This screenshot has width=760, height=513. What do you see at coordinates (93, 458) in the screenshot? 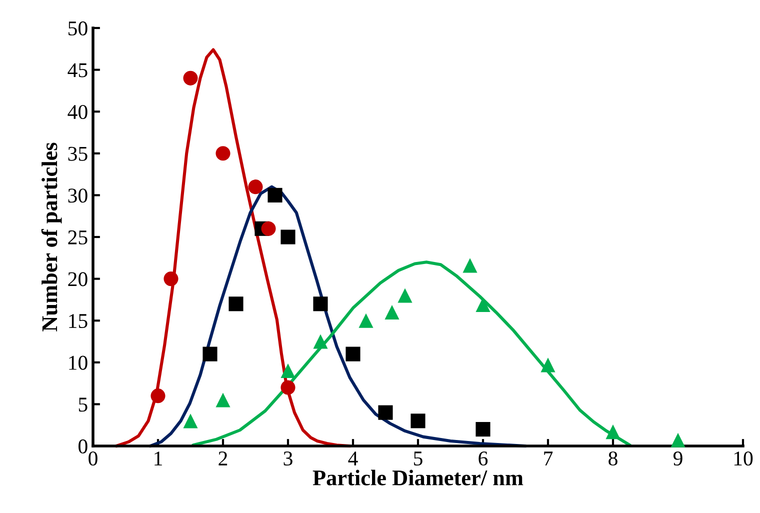
I see `x-tick-label: 0` at bounding box center [93, 458].